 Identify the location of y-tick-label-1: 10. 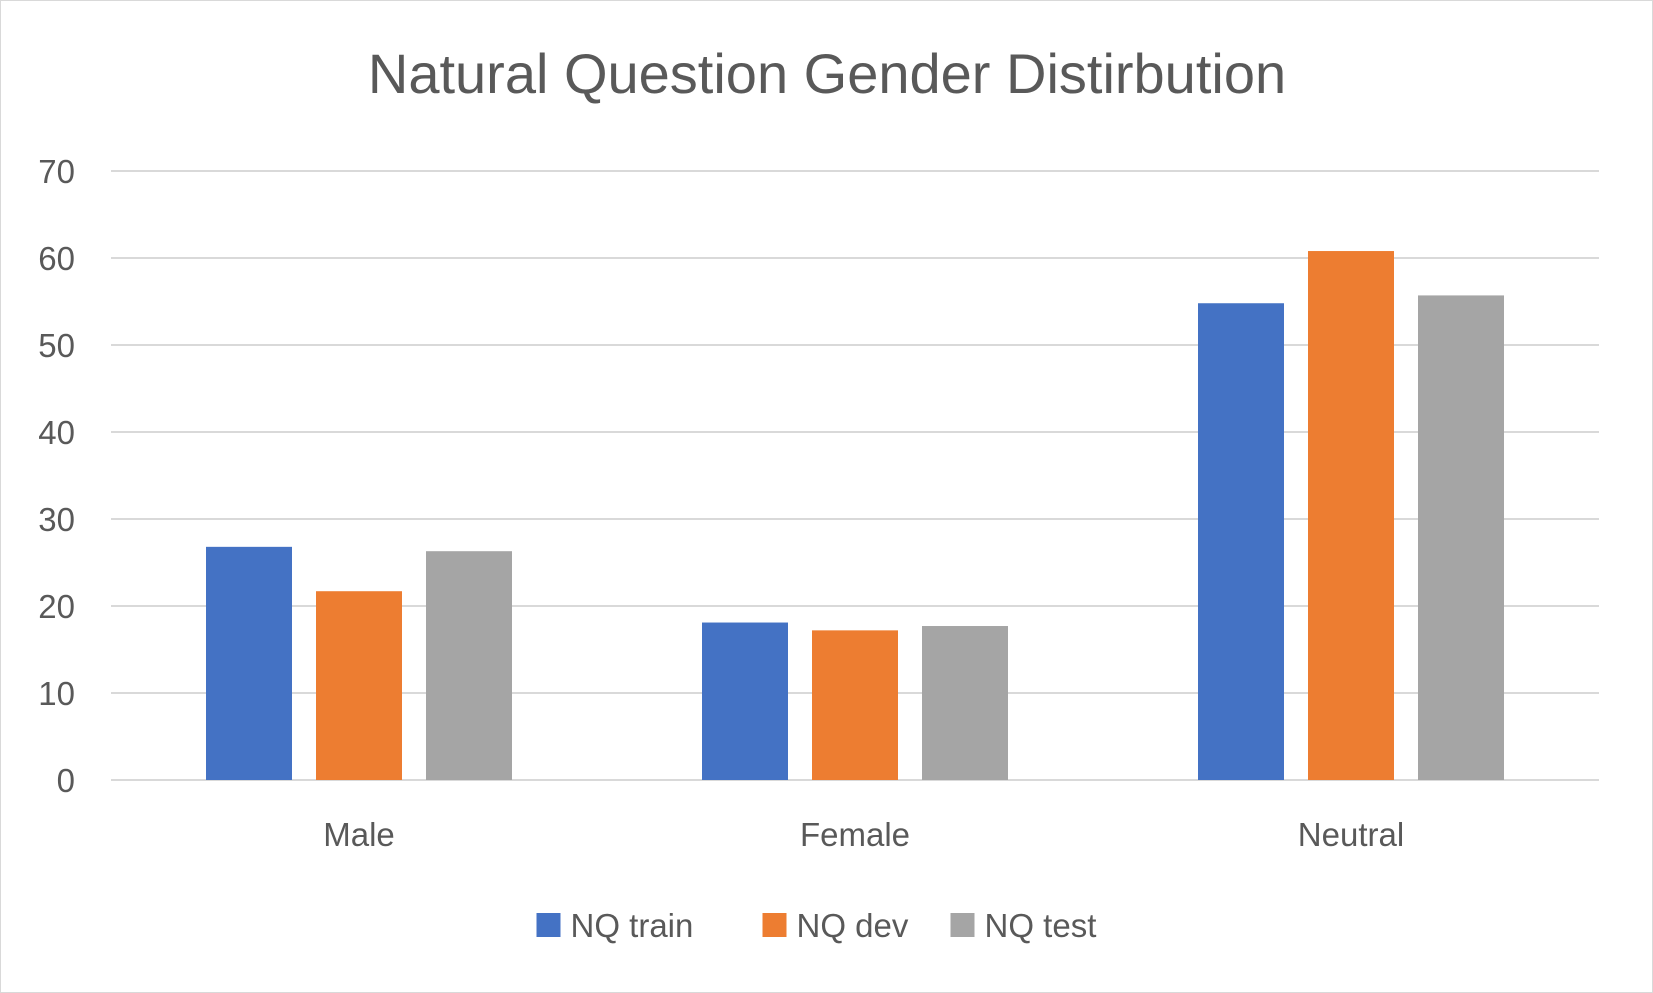
(56, 693).